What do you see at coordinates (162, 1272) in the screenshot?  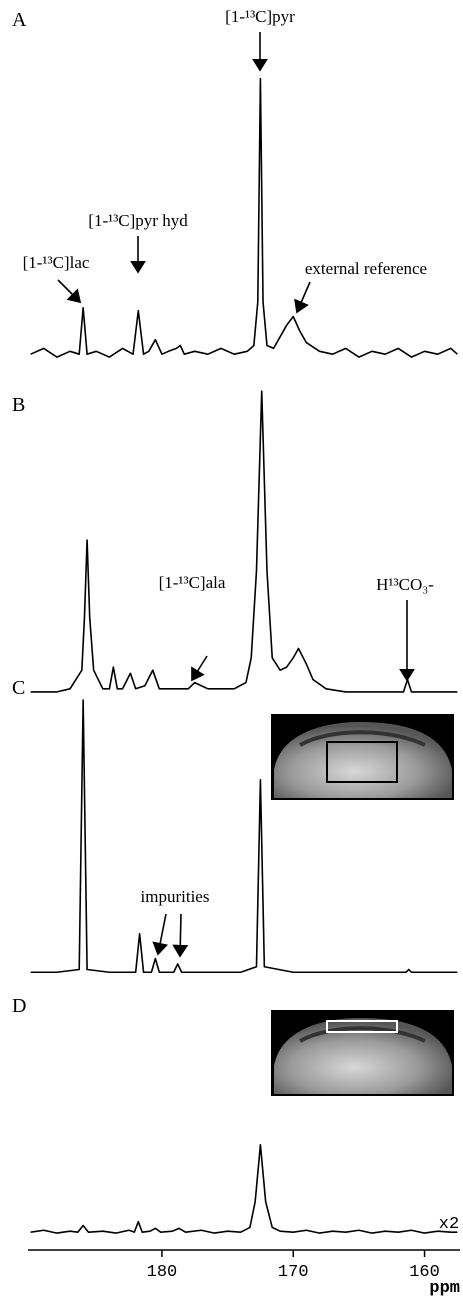 I see `x-tick-label: 180` at bounding box center [162, 1272].